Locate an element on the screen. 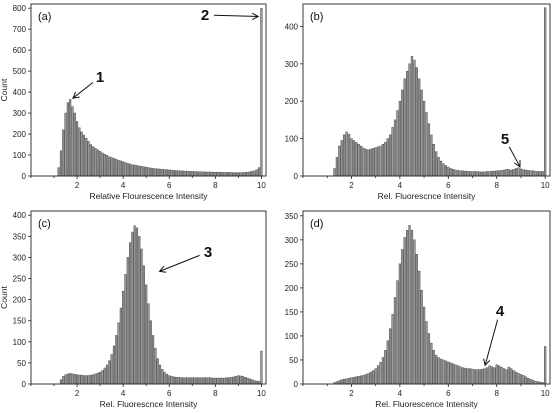 The image size is (554, 413). y-tick-label: 200 is located at coordinates (20, 300).